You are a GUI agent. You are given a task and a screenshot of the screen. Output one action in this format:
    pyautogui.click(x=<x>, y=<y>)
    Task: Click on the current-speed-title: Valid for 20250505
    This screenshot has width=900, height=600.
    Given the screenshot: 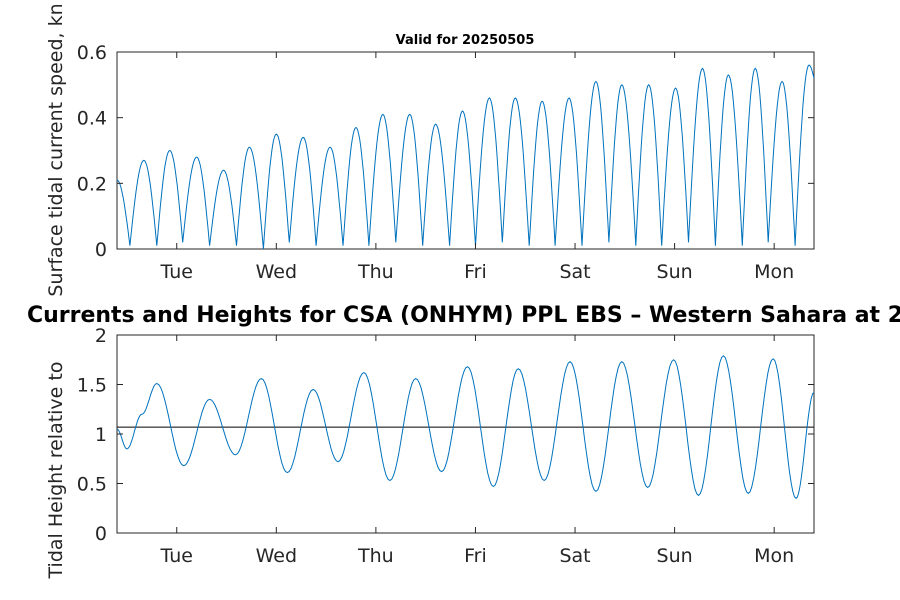 What is the action you would take?
    pyautogui.click(x=465, y=40)
    